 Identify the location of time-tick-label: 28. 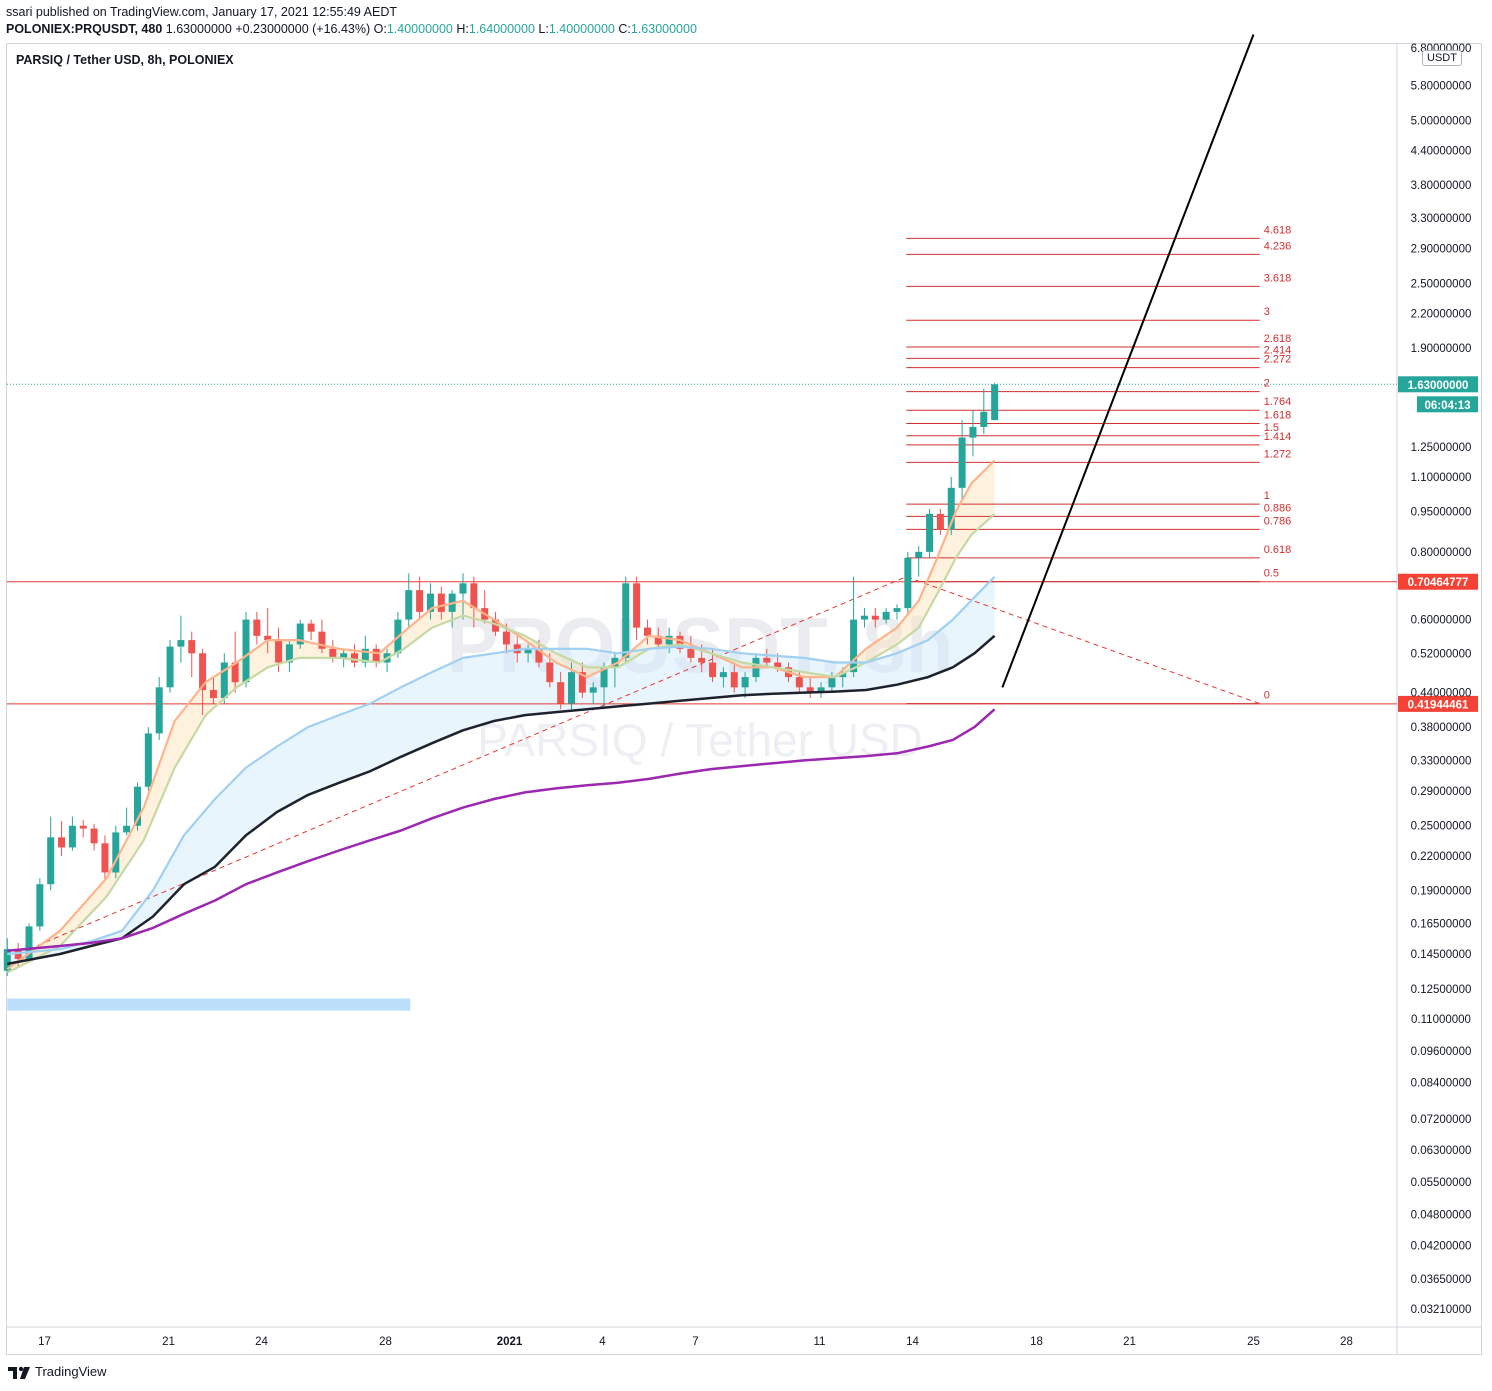
(1346, 1342).